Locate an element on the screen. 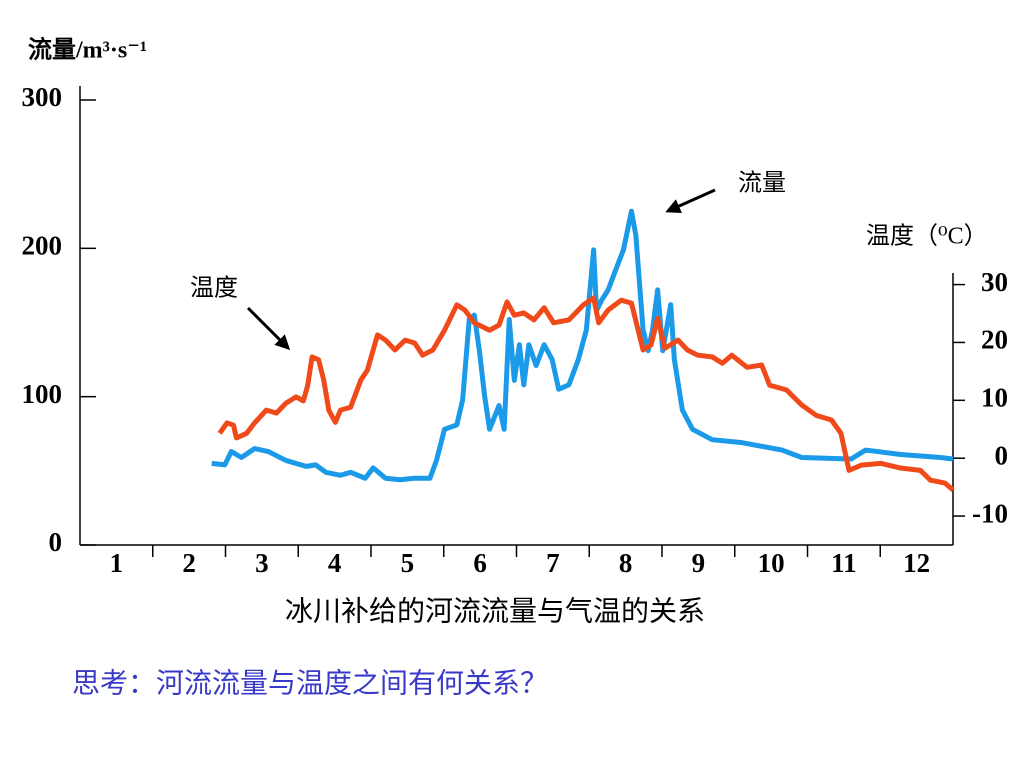 This screenshot has width=1024, height=768. x-tick-label: 4 is located at coordinates (335, 563).